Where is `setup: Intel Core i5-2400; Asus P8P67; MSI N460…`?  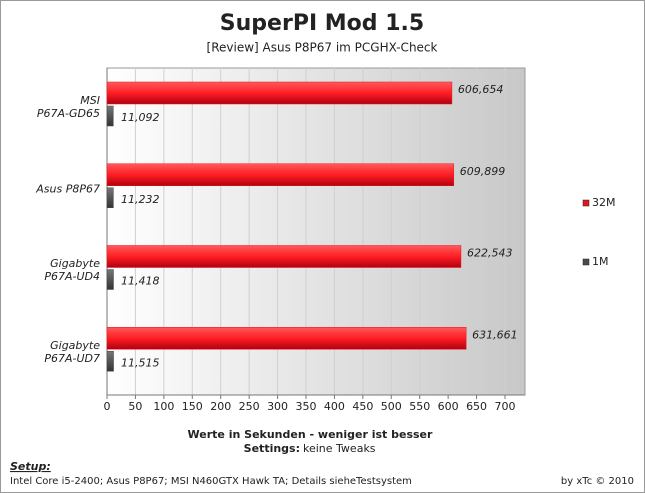
setup: Intel Core i5-2400; Asus P8P67; MSI N460… is located at coordinates (211, 481).